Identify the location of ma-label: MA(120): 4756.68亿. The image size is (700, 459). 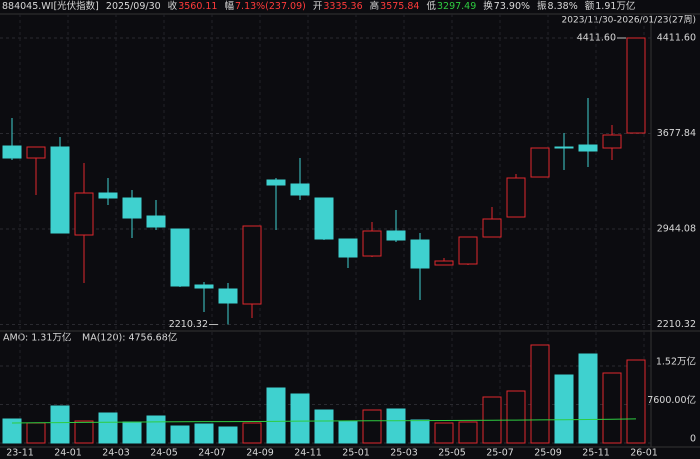
(129, 338).